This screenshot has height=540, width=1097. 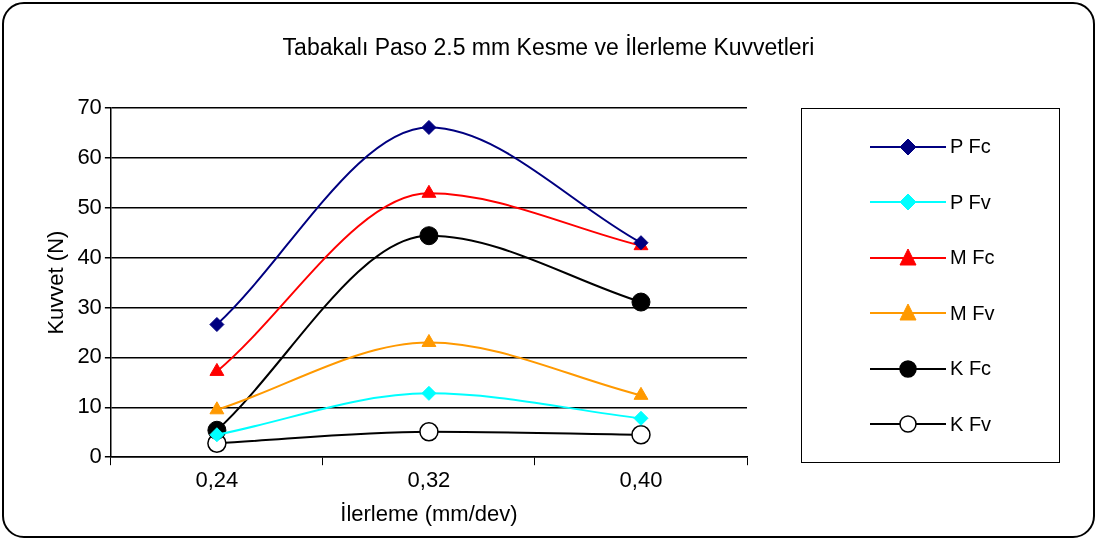 What do you see at coordinates (217, 480) in the screenshot?
I see `x-tick-label: 0,24` at bounding box center [217, 480].